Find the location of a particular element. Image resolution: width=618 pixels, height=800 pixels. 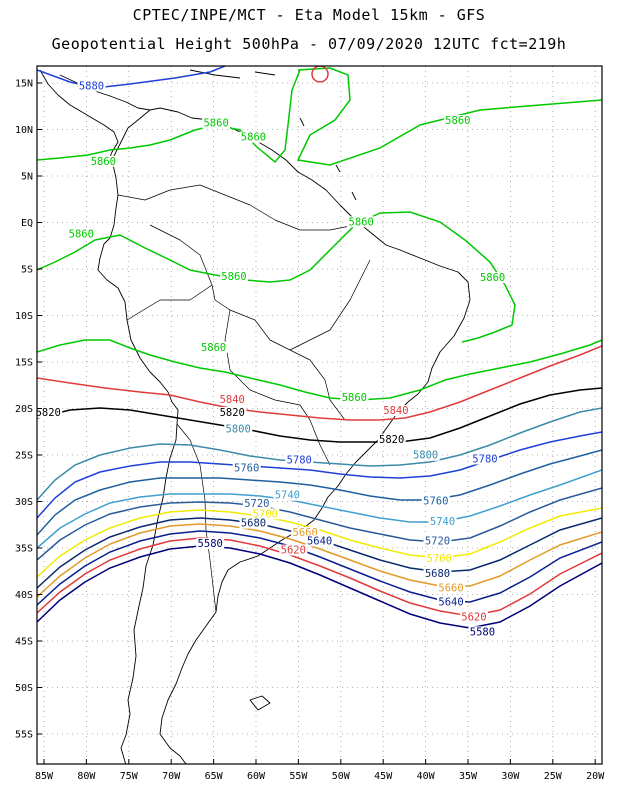

central-america-coastline is located at coordinates (79, 116).